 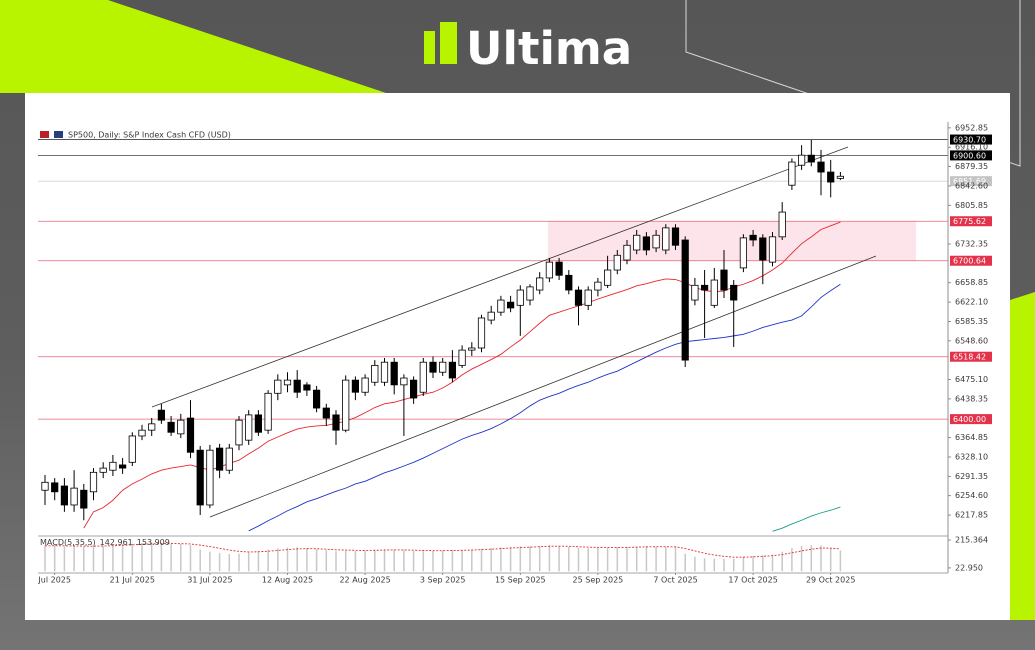 What do you see at coordinates (971, 476) in the screenshot?
I see `y-tick-label: 6291.35` at bounding box center [971, 476].